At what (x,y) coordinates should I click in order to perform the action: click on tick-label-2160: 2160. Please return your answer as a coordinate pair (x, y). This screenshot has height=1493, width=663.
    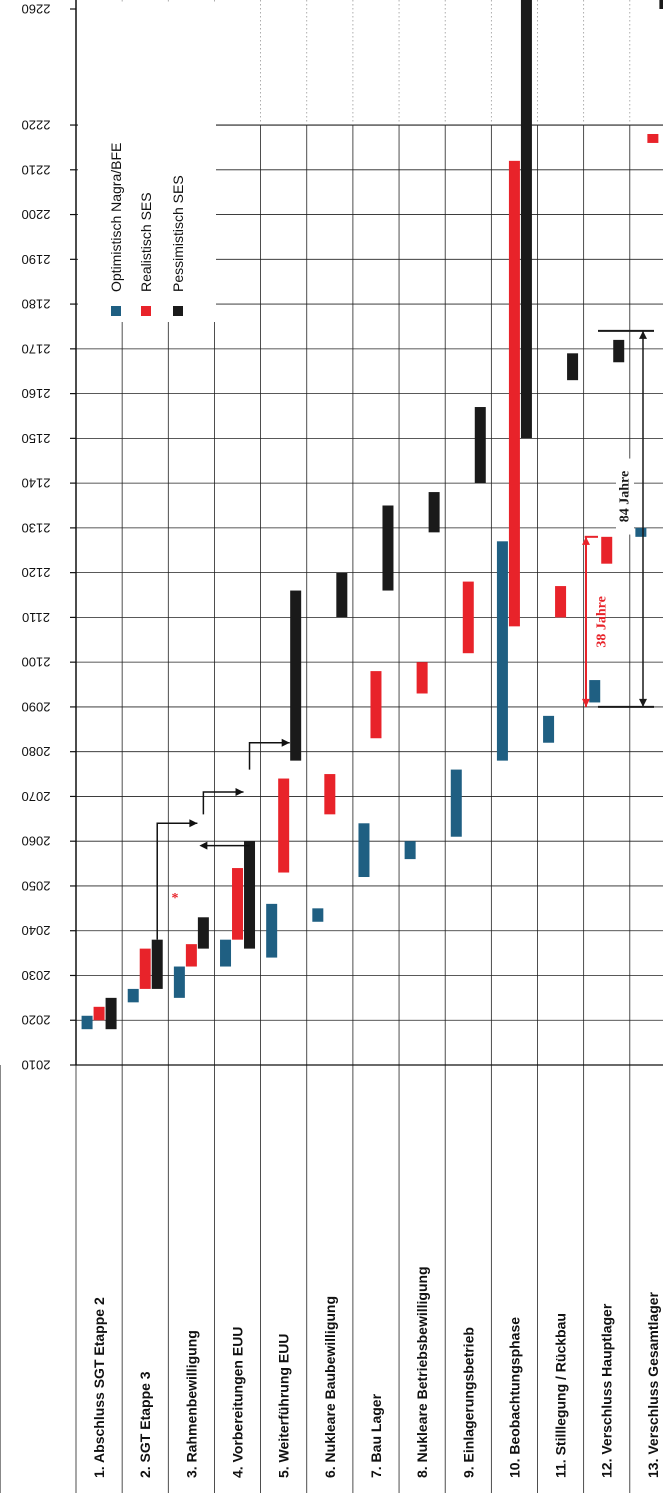
    Looking at the image, I should click on (36, 393).